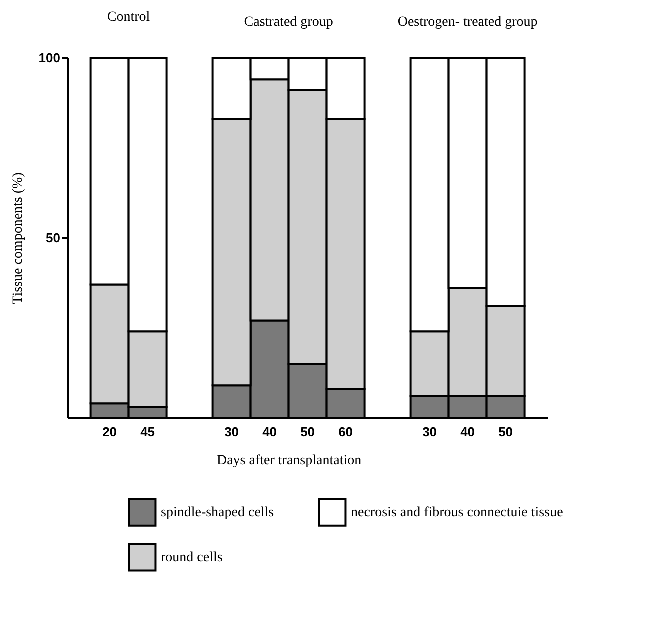 The height and width of the screenshot is (621, 647). Describe the element at coordinates (346, 432) in the screenshot. I see `x-tick-label: 60` at that location.